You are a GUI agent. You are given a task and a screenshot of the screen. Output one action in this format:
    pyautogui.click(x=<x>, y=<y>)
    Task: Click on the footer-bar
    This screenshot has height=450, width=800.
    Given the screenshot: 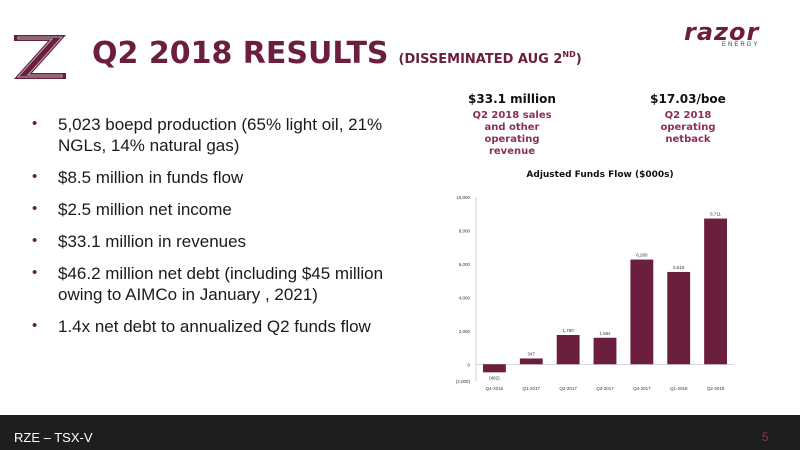 What is the action you would take?
    pyautogui.click(x=400, y=432)
    